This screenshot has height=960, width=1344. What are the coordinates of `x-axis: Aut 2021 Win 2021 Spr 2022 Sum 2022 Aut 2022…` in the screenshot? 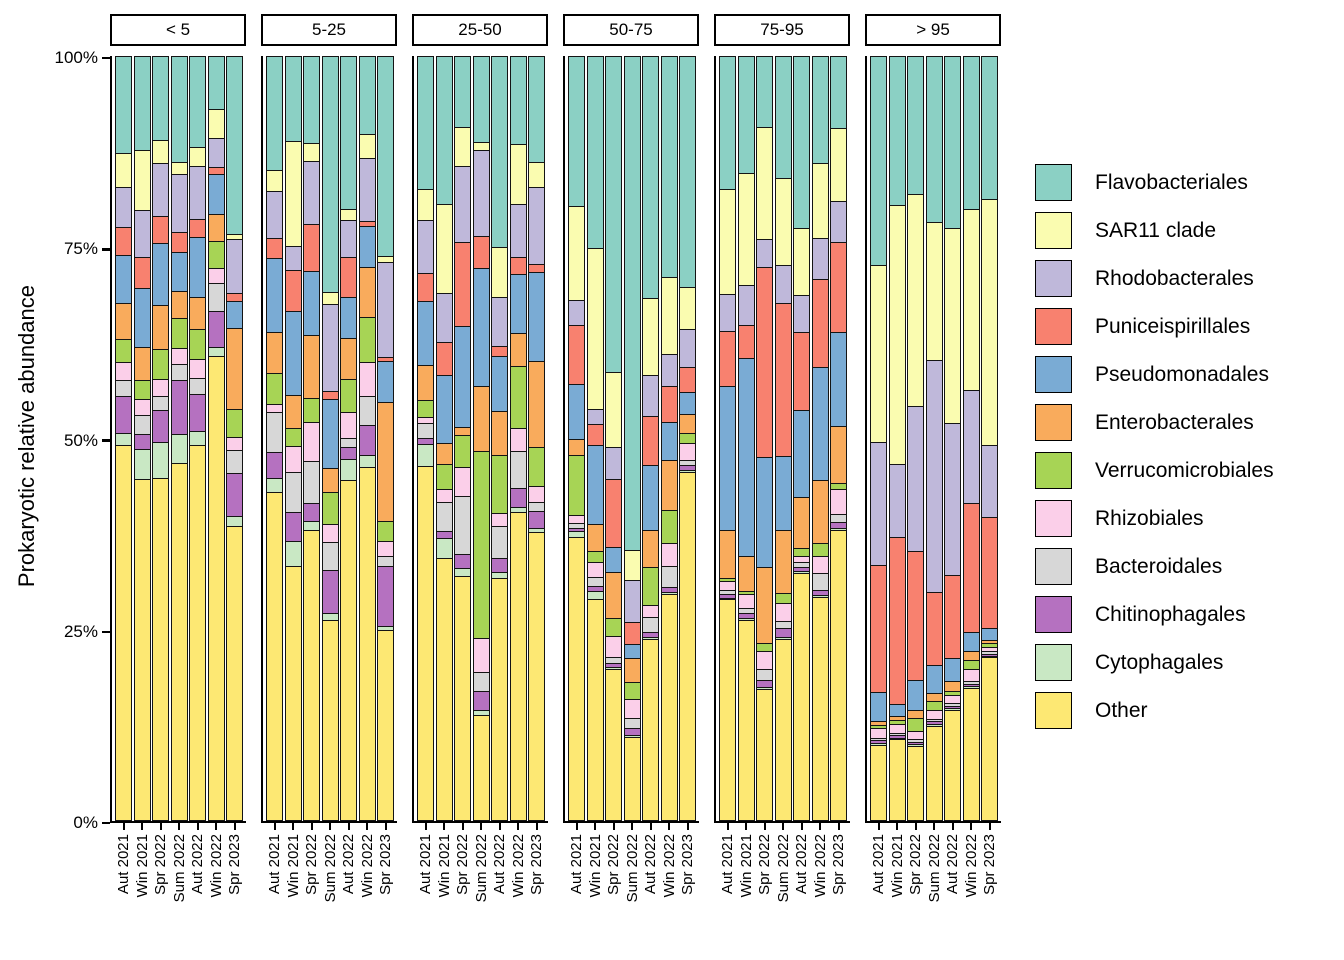 It's located at (783, 862).